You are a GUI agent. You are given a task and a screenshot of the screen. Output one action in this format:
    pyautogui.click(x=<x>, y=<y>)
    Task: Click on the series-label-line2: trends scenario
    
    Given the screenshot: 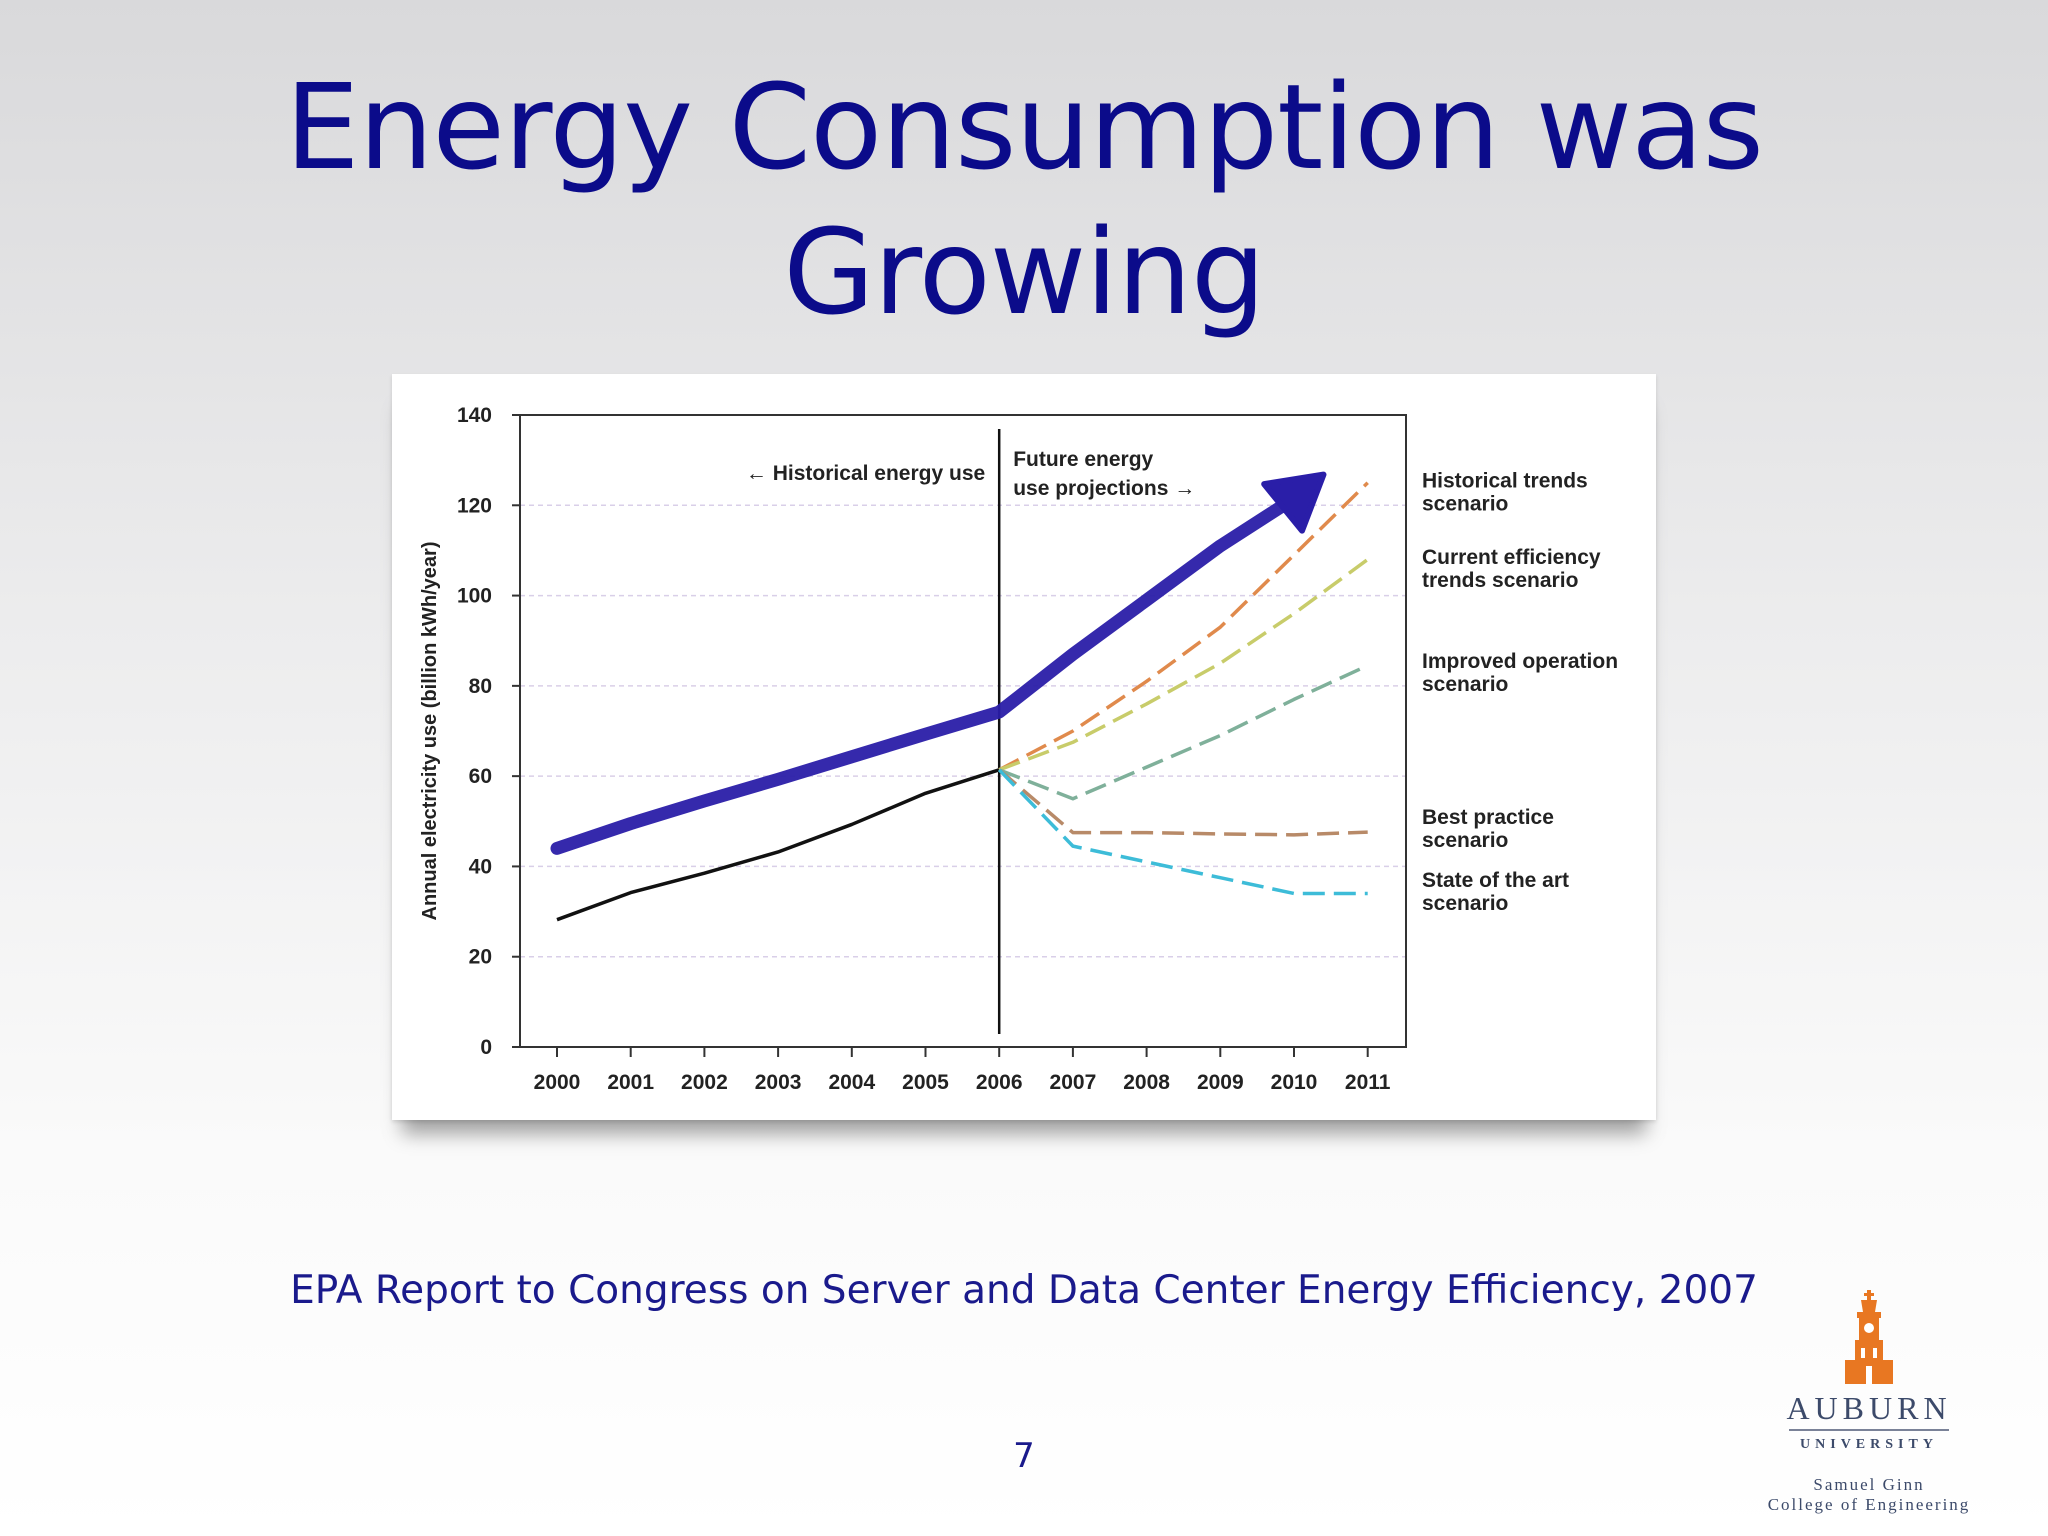 What is the action you would take?
    pyautogui.click(x=1500, y=580)
    